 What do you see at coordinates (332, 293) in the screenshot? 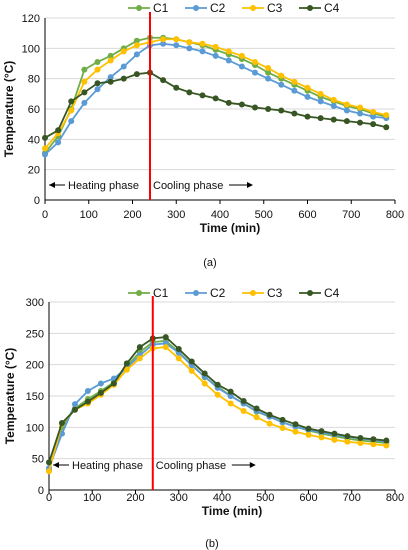
I see `legend-label-c4: C4` at bounding box center [332, 293].